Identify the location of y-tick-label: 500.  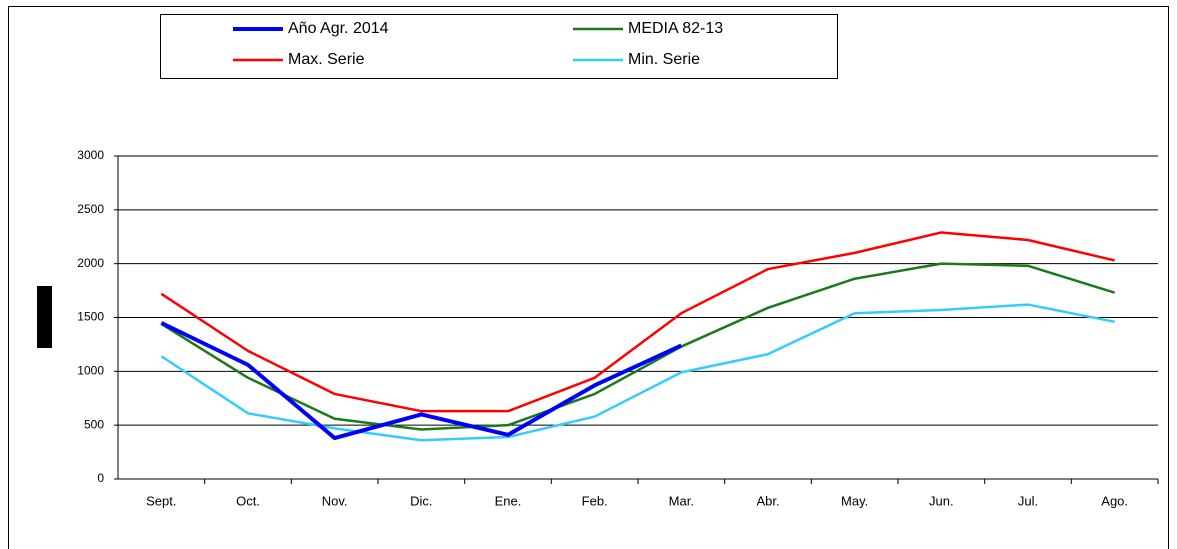
(94, 424).